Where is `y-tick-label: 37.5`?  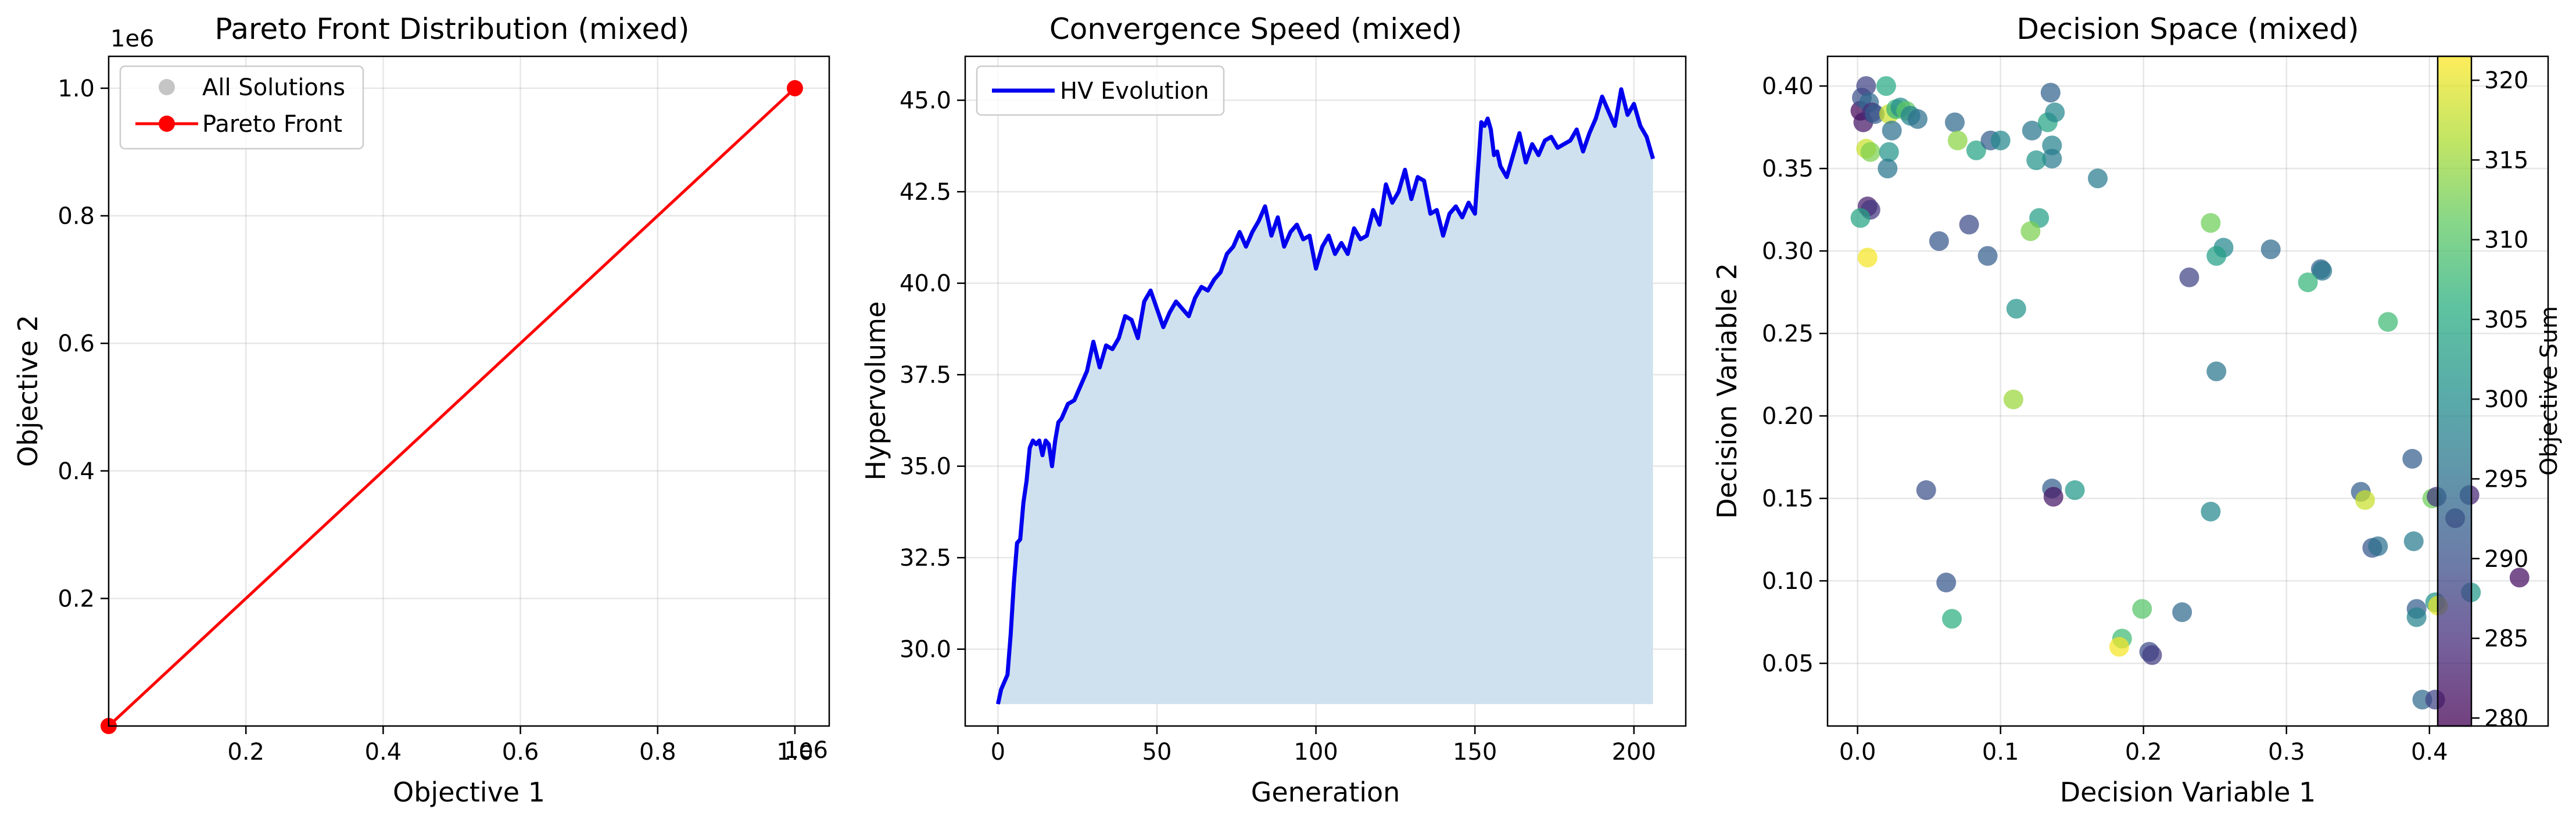 y-tick-label: 37.5 is located at coordinates (925, 375).